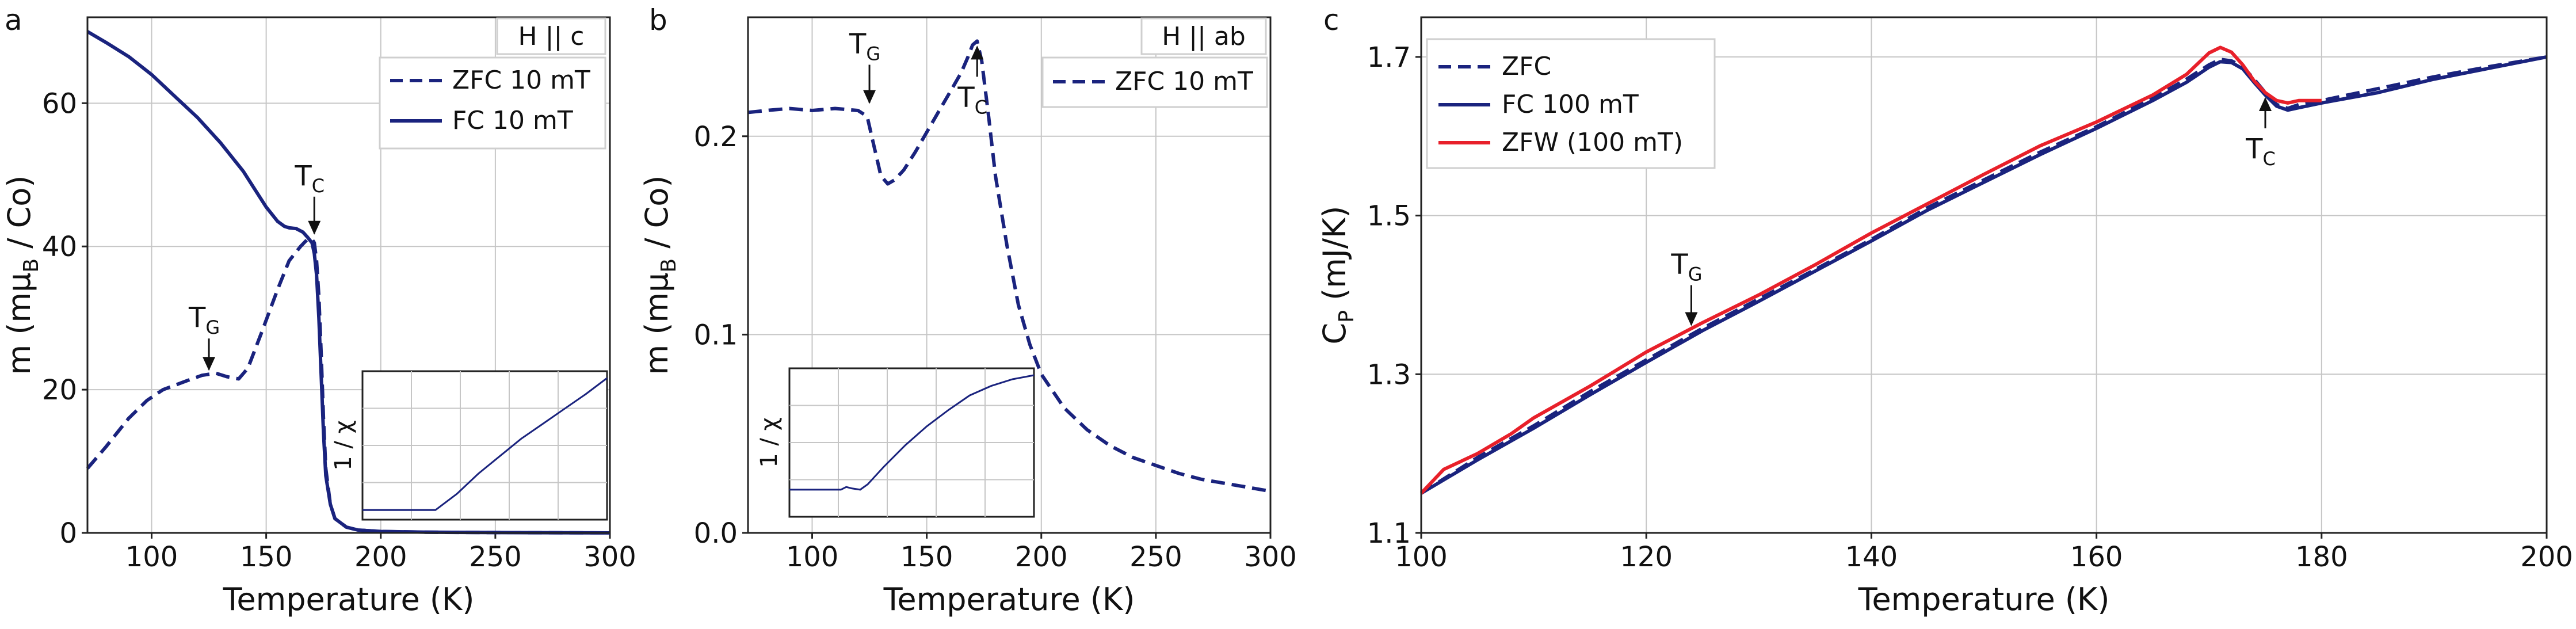  What do you see at coordinates (2096, 557) in the screenshot?
I see `x-tick-label: 160` at bounding box center [2096, 557].